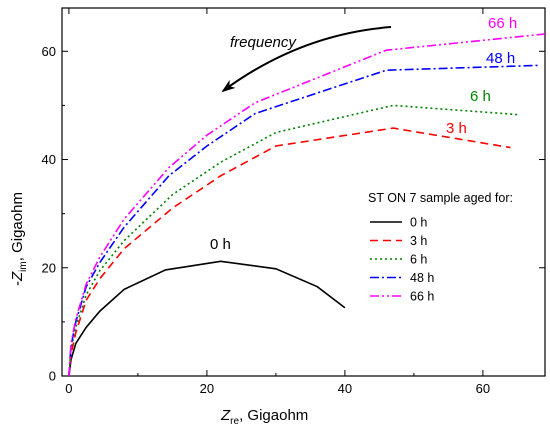  What do you see at coordinates (68, 388) in the screenshot?
I see `x-tick-label: 0` at bounding box center [68, 388].